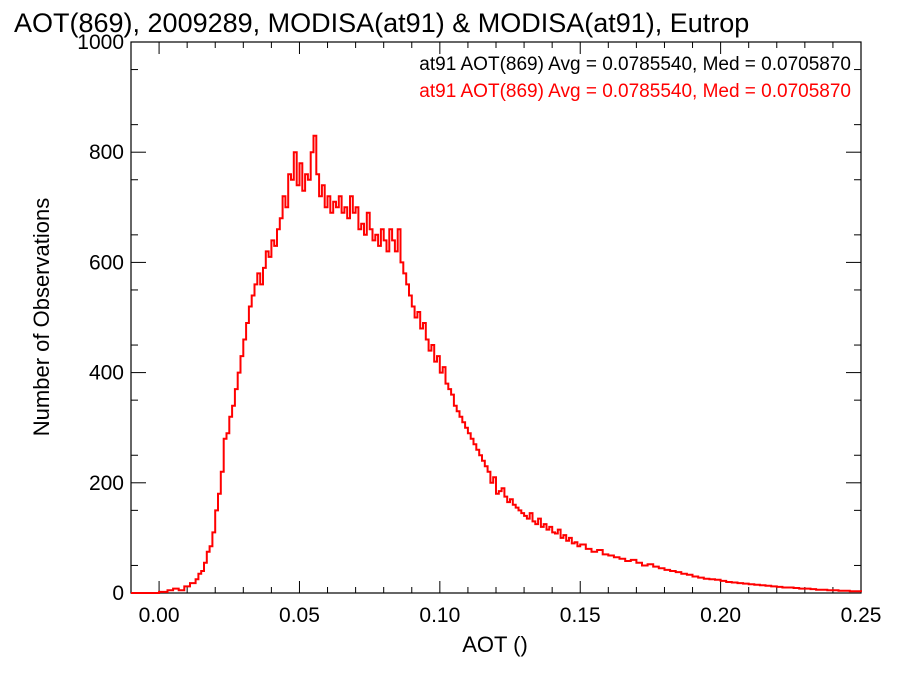 This screenshot has width=900, height=675. Describe the element at coordinates (100, 42) in the screenshot. I see `y-tick-label: 1000` at that location.